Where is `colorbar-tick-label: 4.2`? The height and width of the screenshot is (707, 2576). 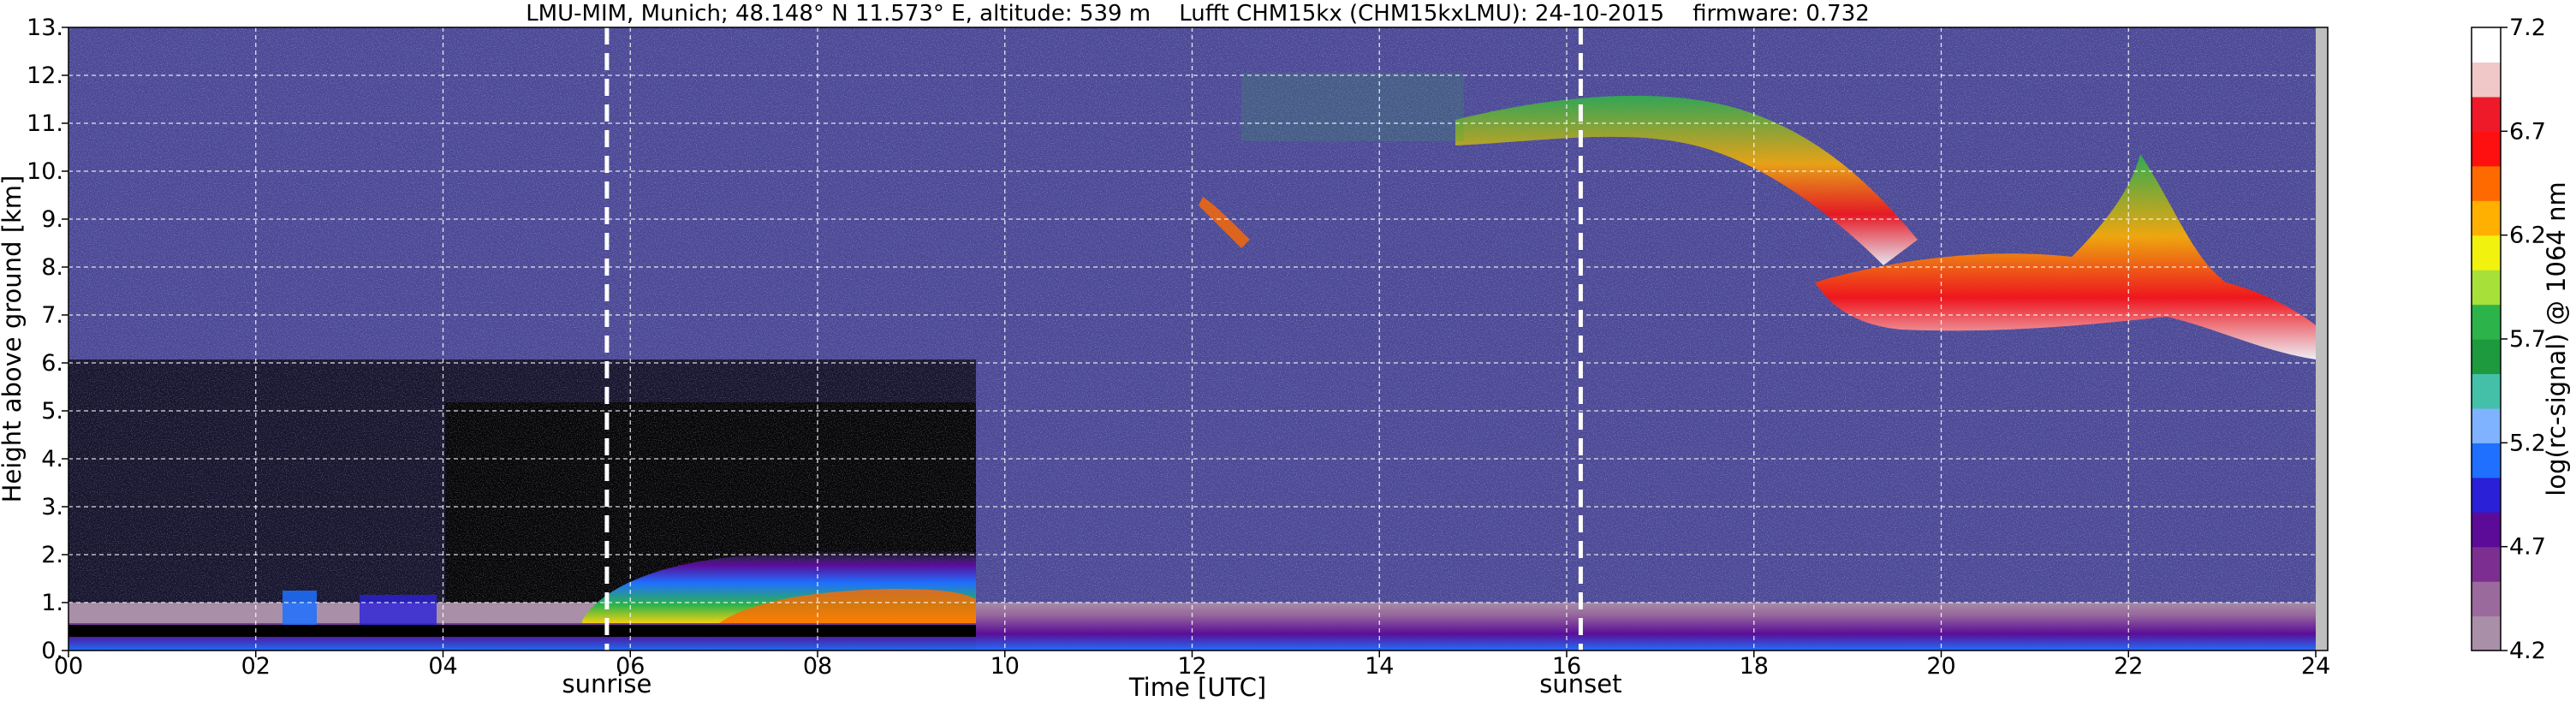 colorbar-tick-label: 4.2 is located at coordinates (2527, 651).